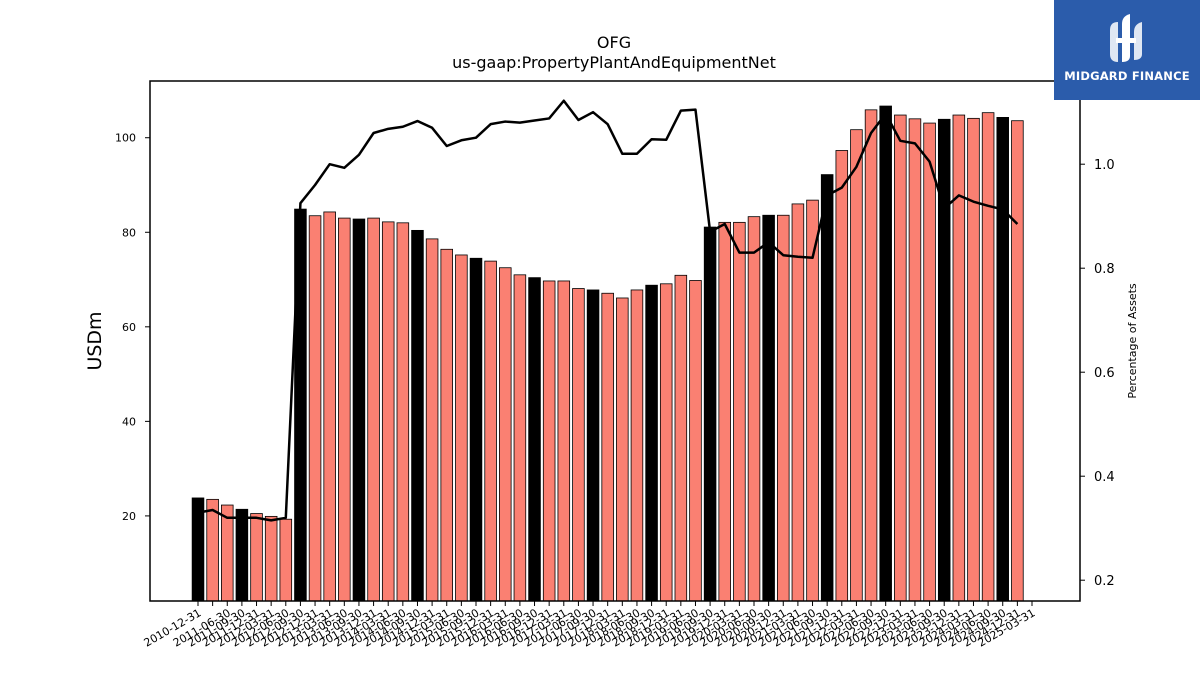 The height and width of the screenshot is (675, 1200). What do you see at coordinates (1127, 76) in the screenshot?
I see `logo-text: MIDGARD FINANCE` at bounding box center [1127, 76].